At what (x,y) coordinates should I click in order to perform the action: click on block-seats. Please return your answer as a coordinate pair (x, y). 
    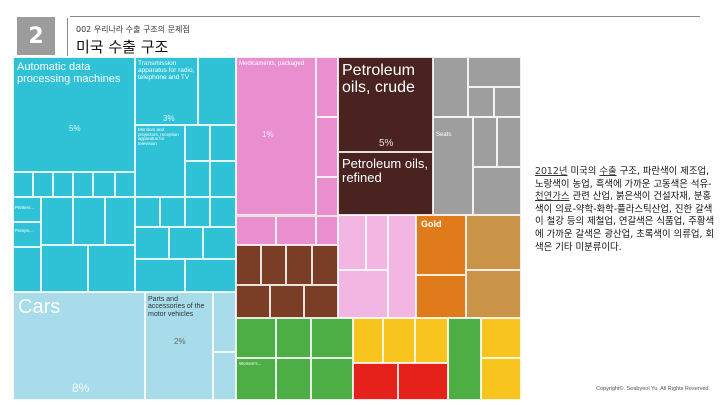
    Looking at the image, I should click on (450, 87).